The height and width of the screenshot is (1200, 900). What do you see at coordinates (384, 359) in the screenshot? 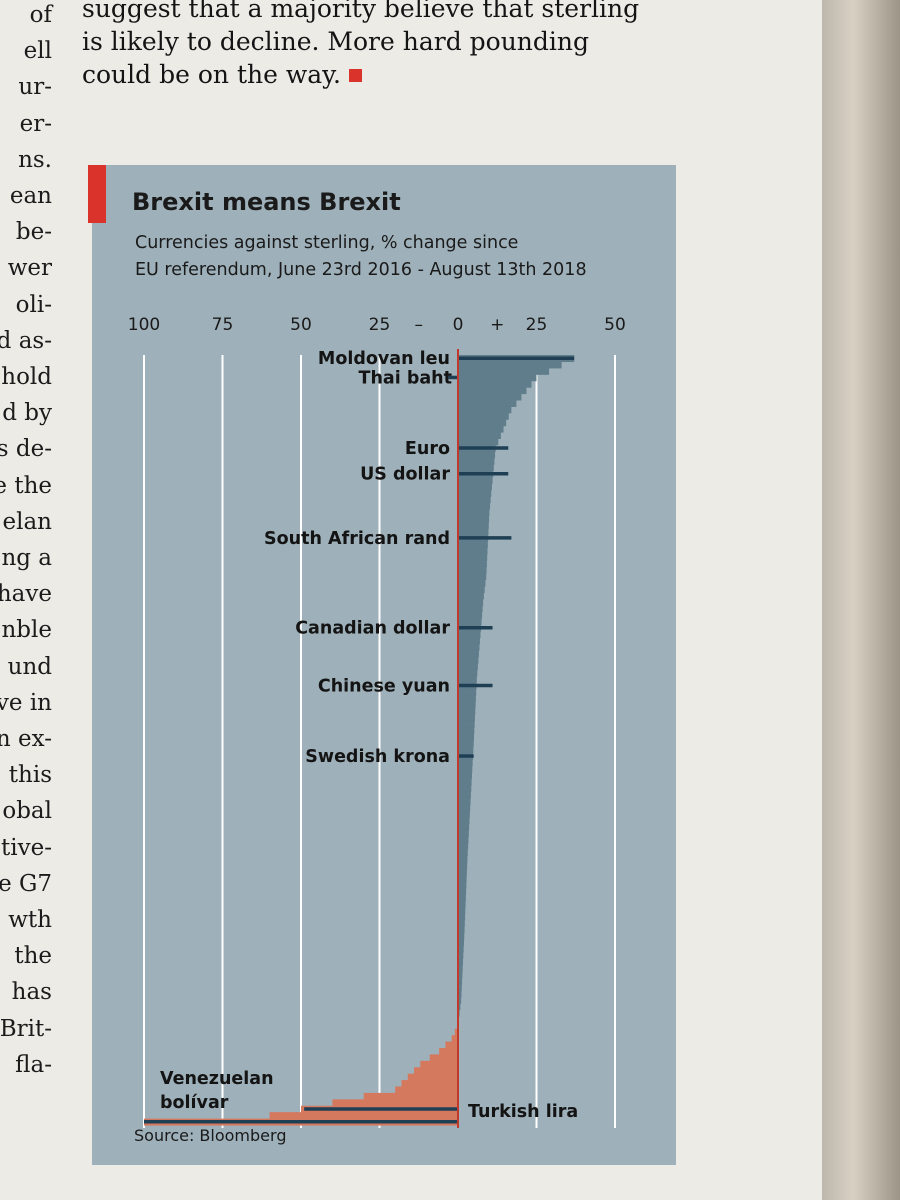
I see `currency-label: Moldovan leu` at bounding box center [384, 359].